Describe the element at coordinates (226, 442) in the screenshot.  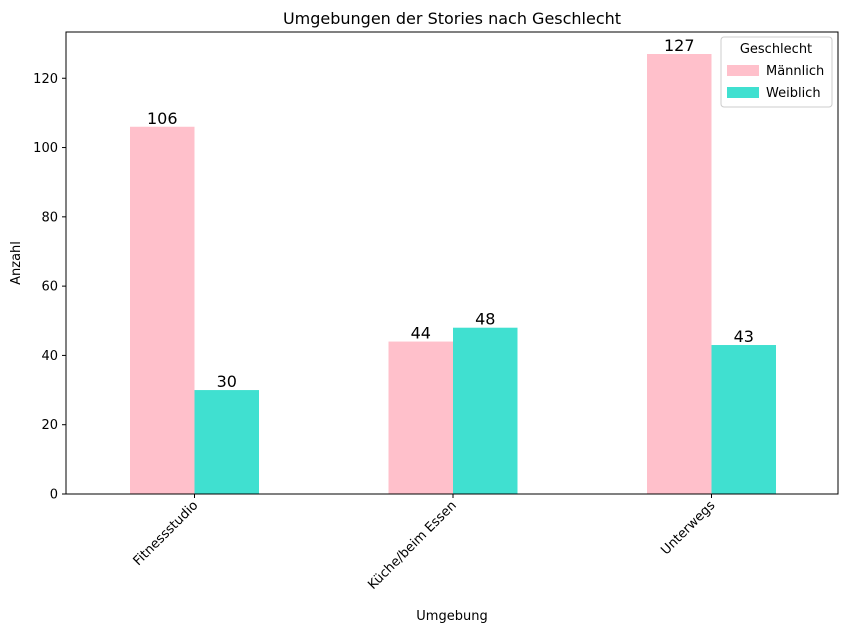
I see `bar-fitnessstudio-female` at that location.